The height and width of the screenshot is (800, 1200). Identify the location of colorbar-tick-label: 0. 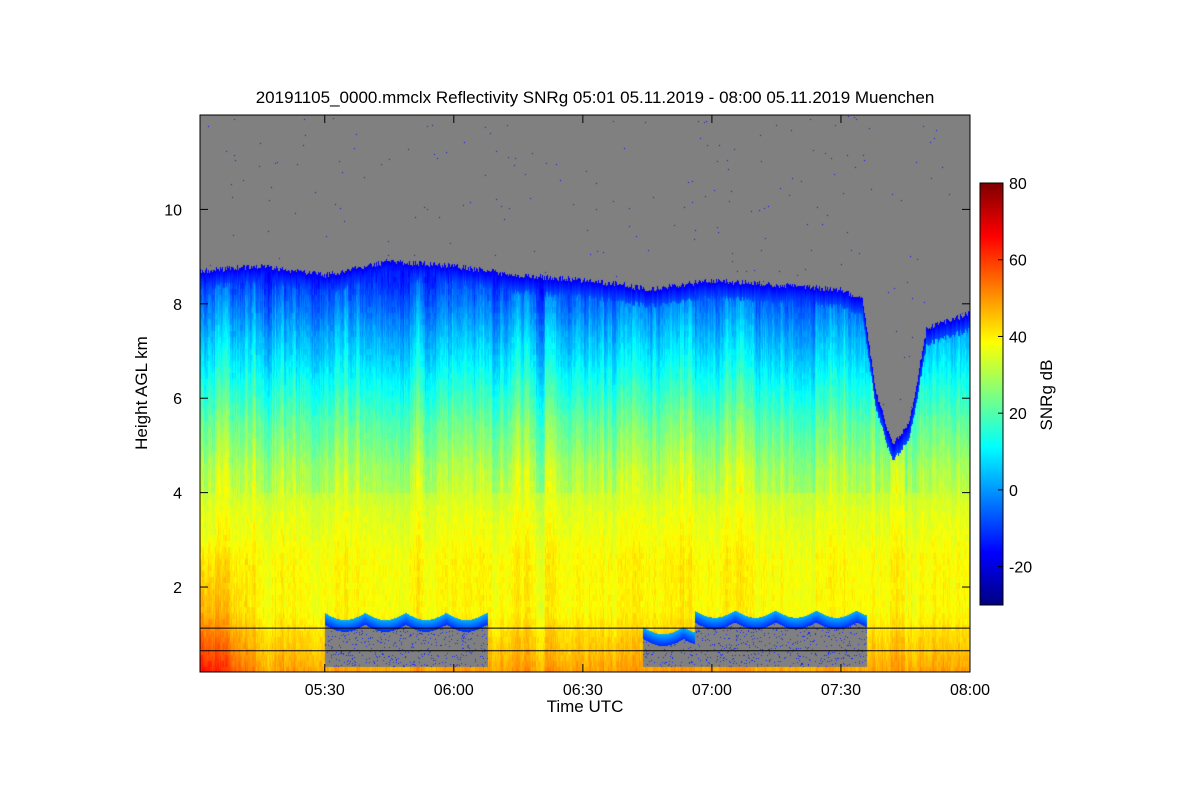
(1013, 491).